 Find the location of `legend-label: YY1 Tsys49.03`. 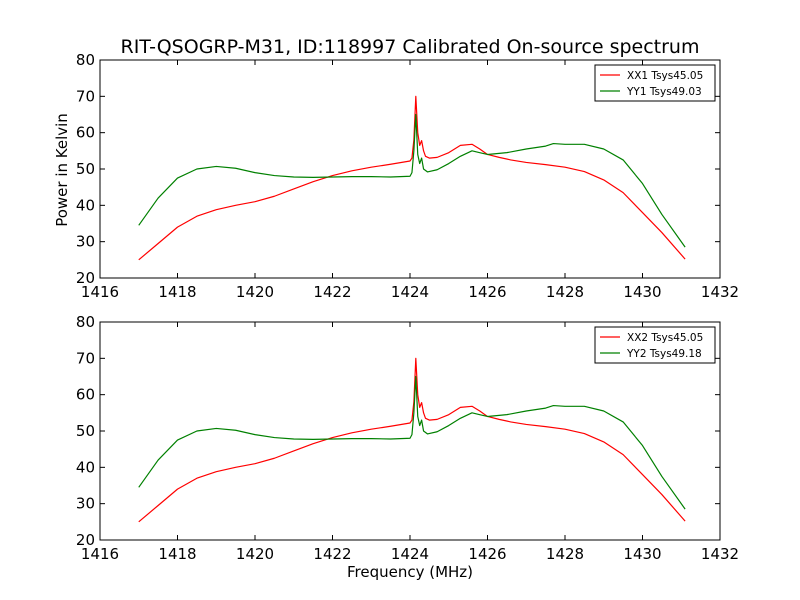

legend-label: YY1 Tsys49.03 is located at coordinates (664, 92).